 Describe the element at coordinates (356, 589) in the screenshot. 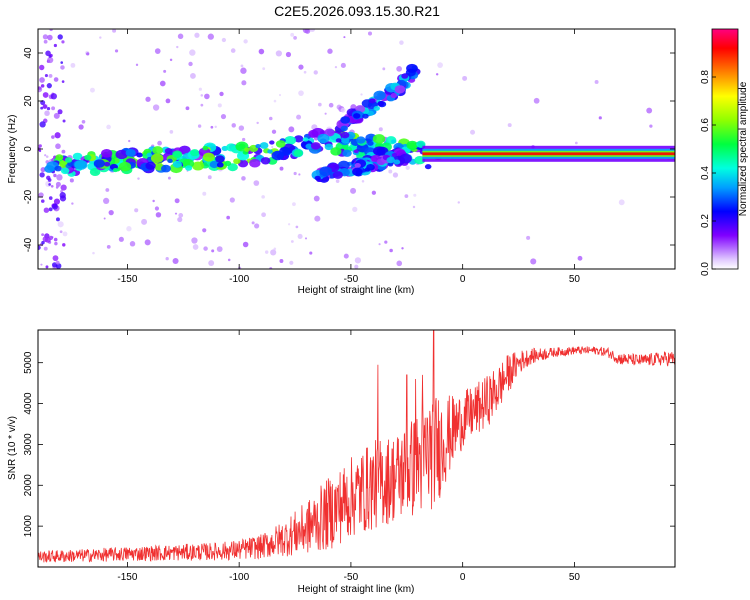

I see `snr-x-label: Height of straight line (km)` at that location.